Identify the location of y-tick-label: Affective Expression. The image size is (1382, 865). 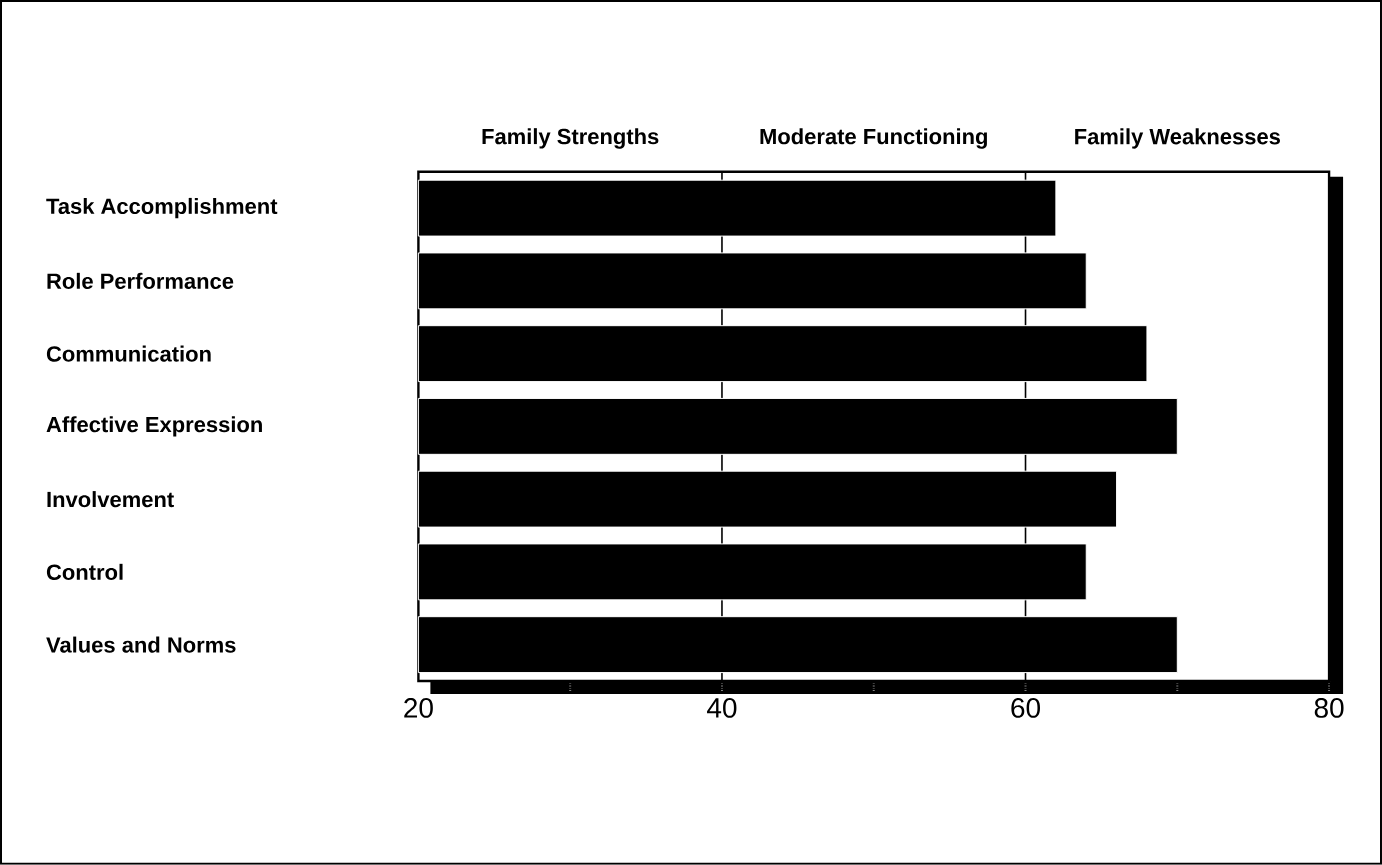
(154, 426).